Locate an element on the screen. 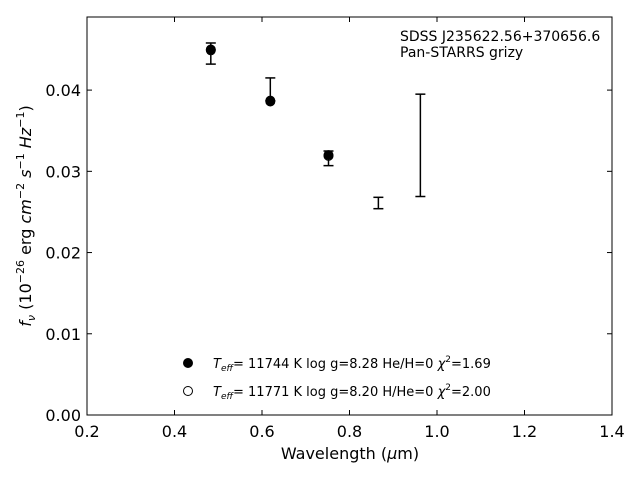  legend-label-2: Teff= 11771 K log g=8.20 H/He=0 χ2=2.00 is located at coordinates (352, 392).